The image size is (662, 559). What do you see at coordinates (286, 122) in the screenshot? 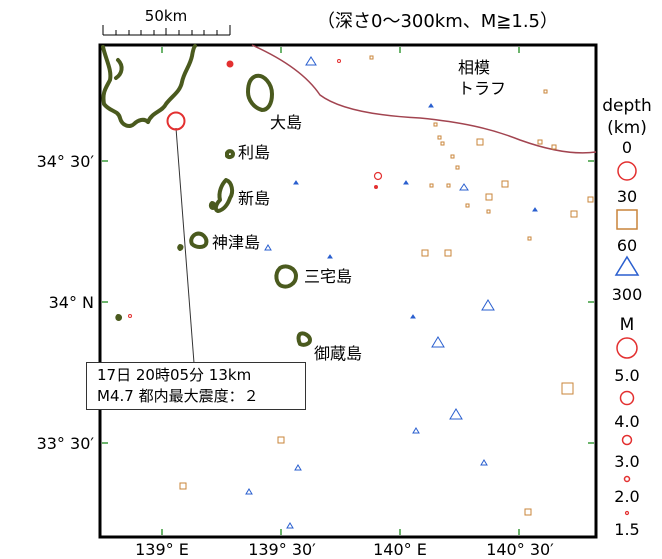
I see `label-oshima: 大島` at bounding box center [286, 122].